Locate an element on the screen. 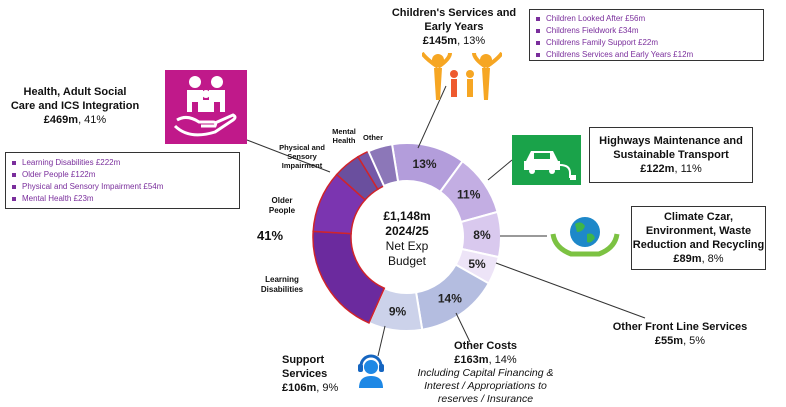 This screenshot has height=407, width=786. label-highways-amount: £122m is located at coordinates (657, 169).